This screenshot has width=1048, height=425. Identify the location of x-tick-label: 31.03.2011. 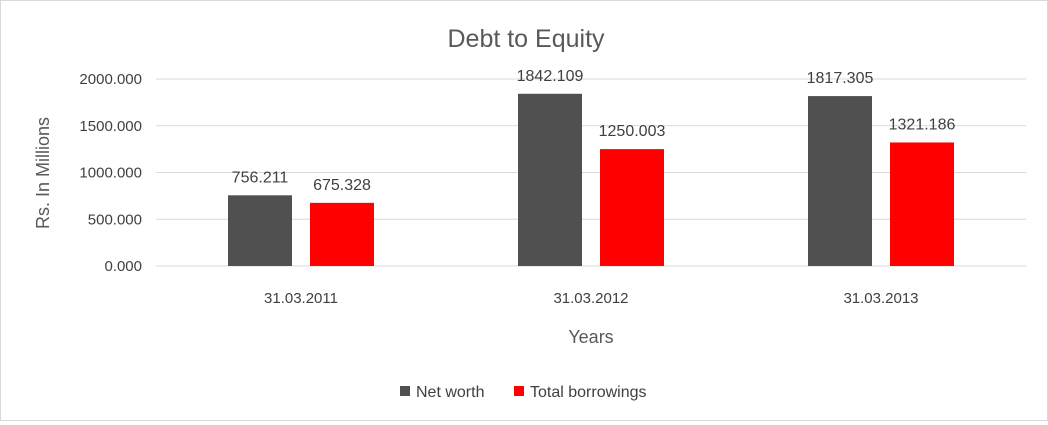
(301, 298).